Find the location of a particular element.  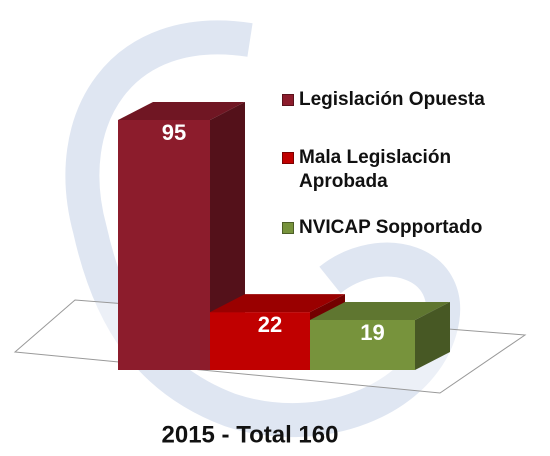

caption: 2015 - Total 160 is located at coordinates (250, 434).